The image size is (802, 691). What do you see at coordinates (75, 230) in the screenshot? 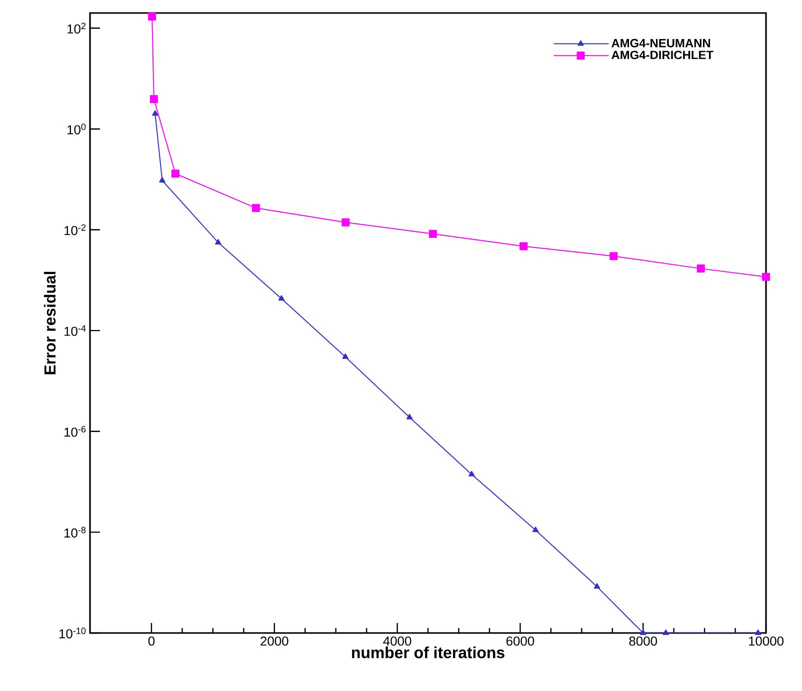
I see `y-tick-label: 10$^{-2}$` at bounding box center [75, 230].